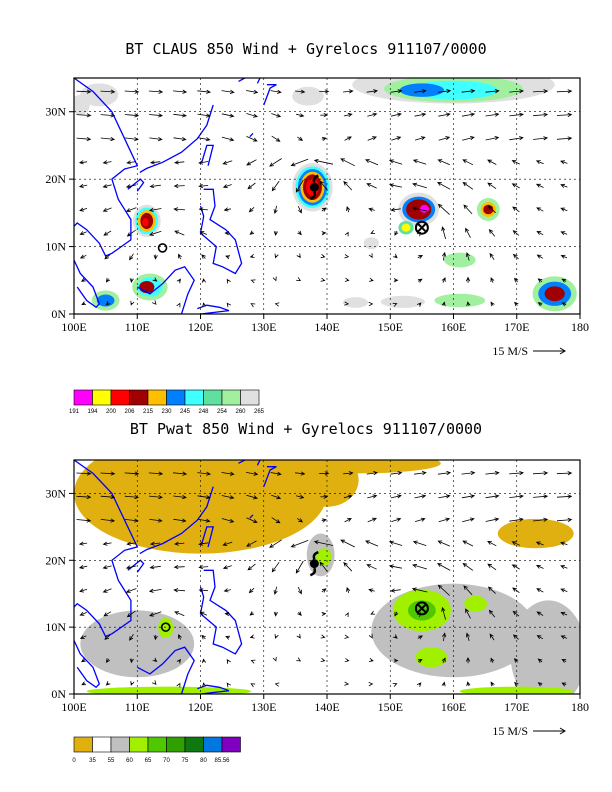 The image size is (612, 792). I want to click on lon-tick-label: 110E, so click(137, 707).